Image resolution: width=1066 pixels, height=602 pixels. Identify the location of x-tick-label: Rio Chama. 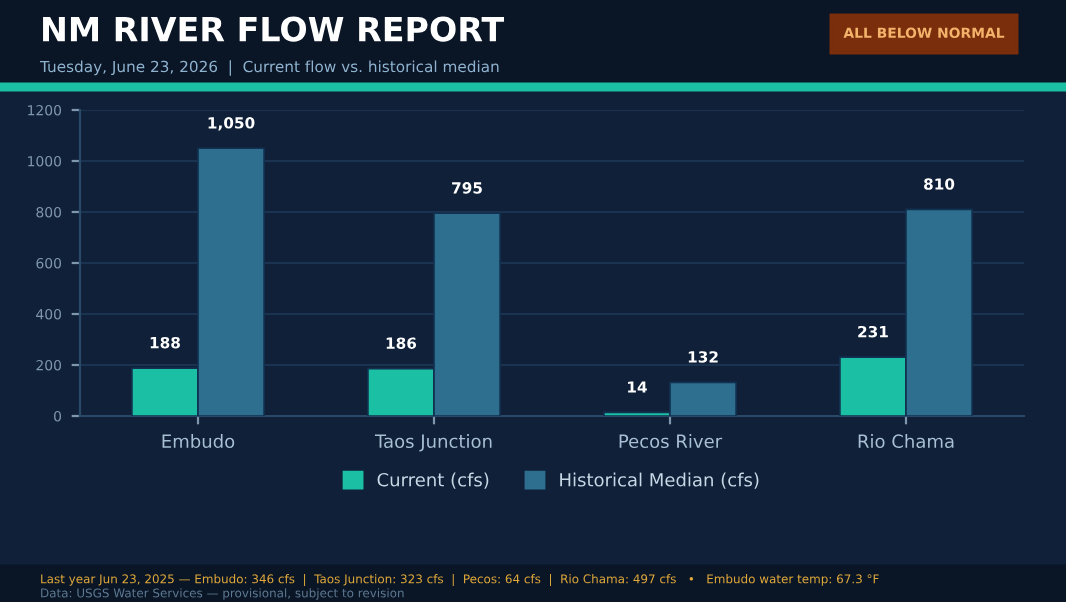
(906, 441).